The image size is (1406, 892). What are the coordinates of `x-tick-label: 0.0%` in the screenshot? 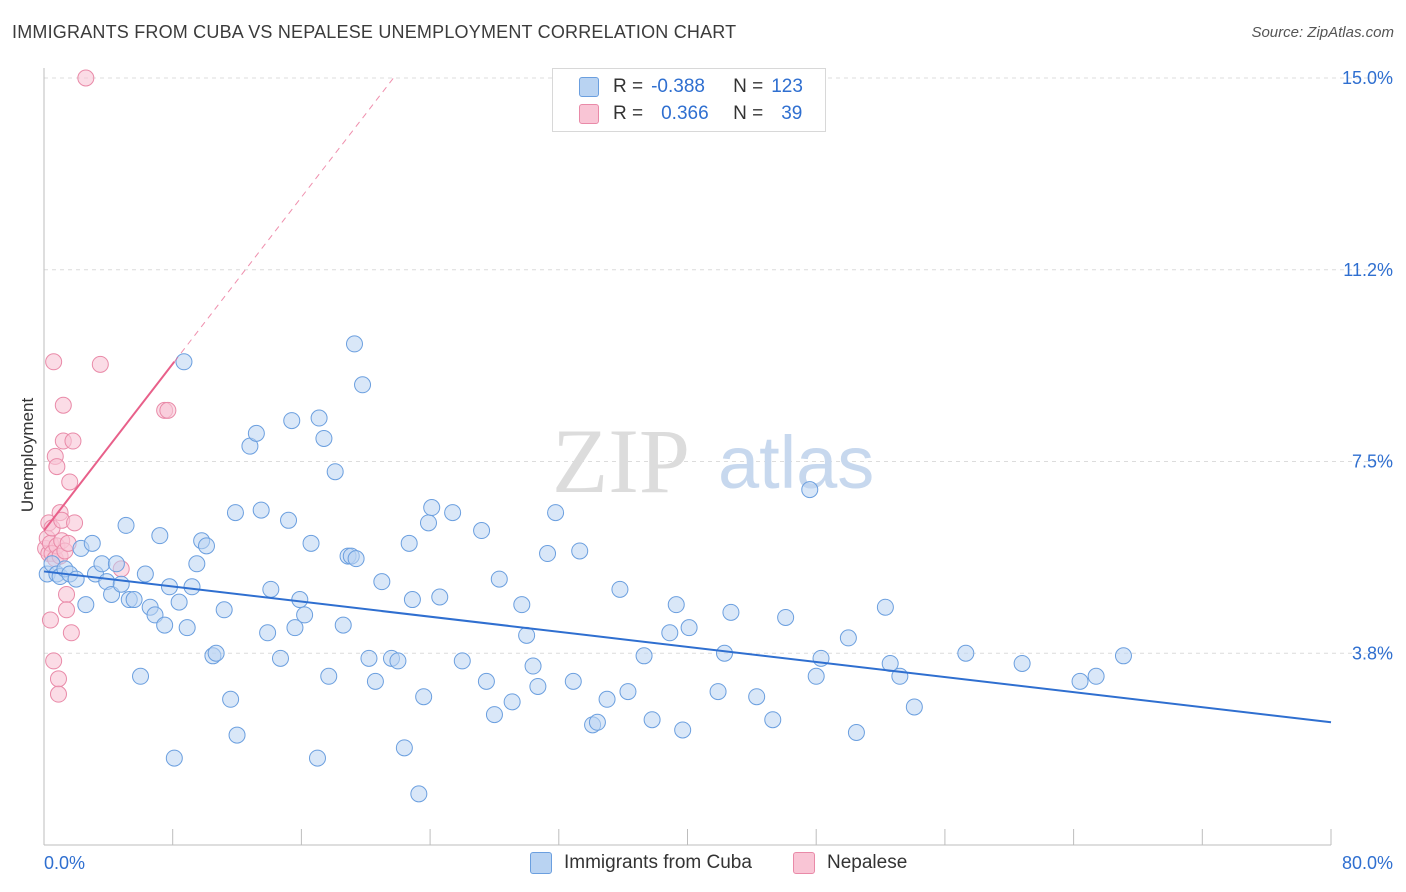 It's located at (64, 863).